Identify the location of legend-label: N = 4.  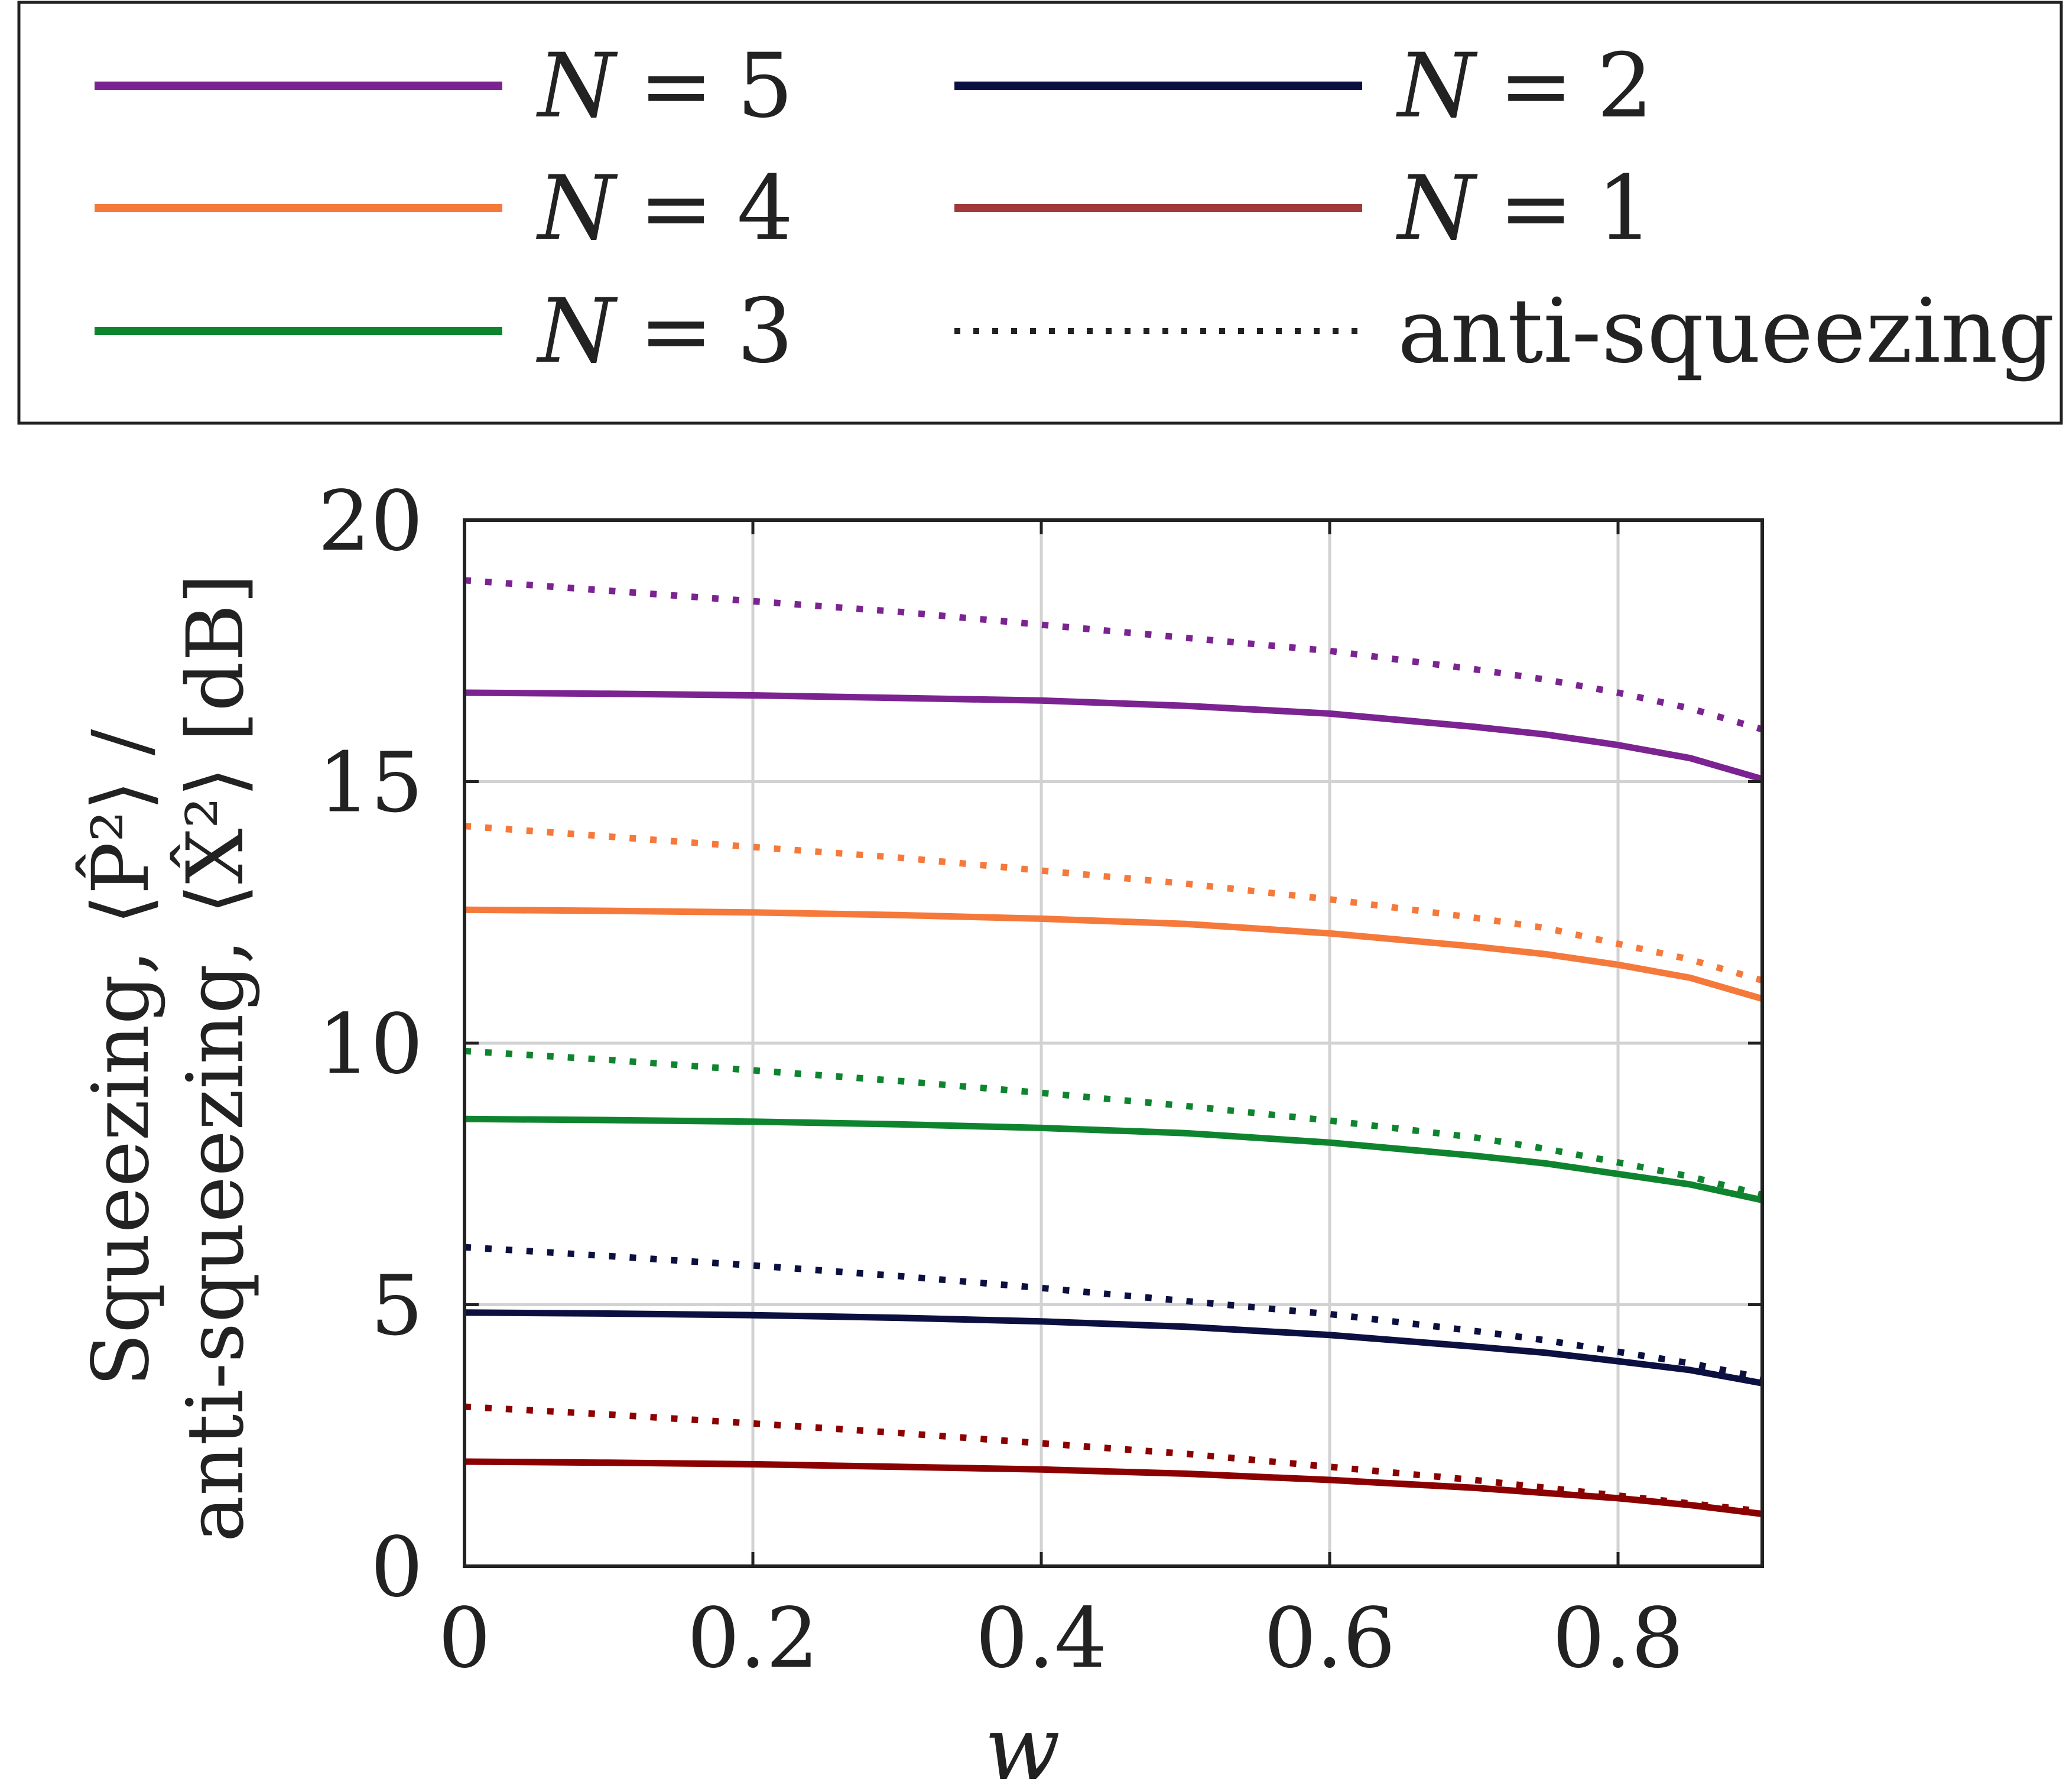
(664, 209).